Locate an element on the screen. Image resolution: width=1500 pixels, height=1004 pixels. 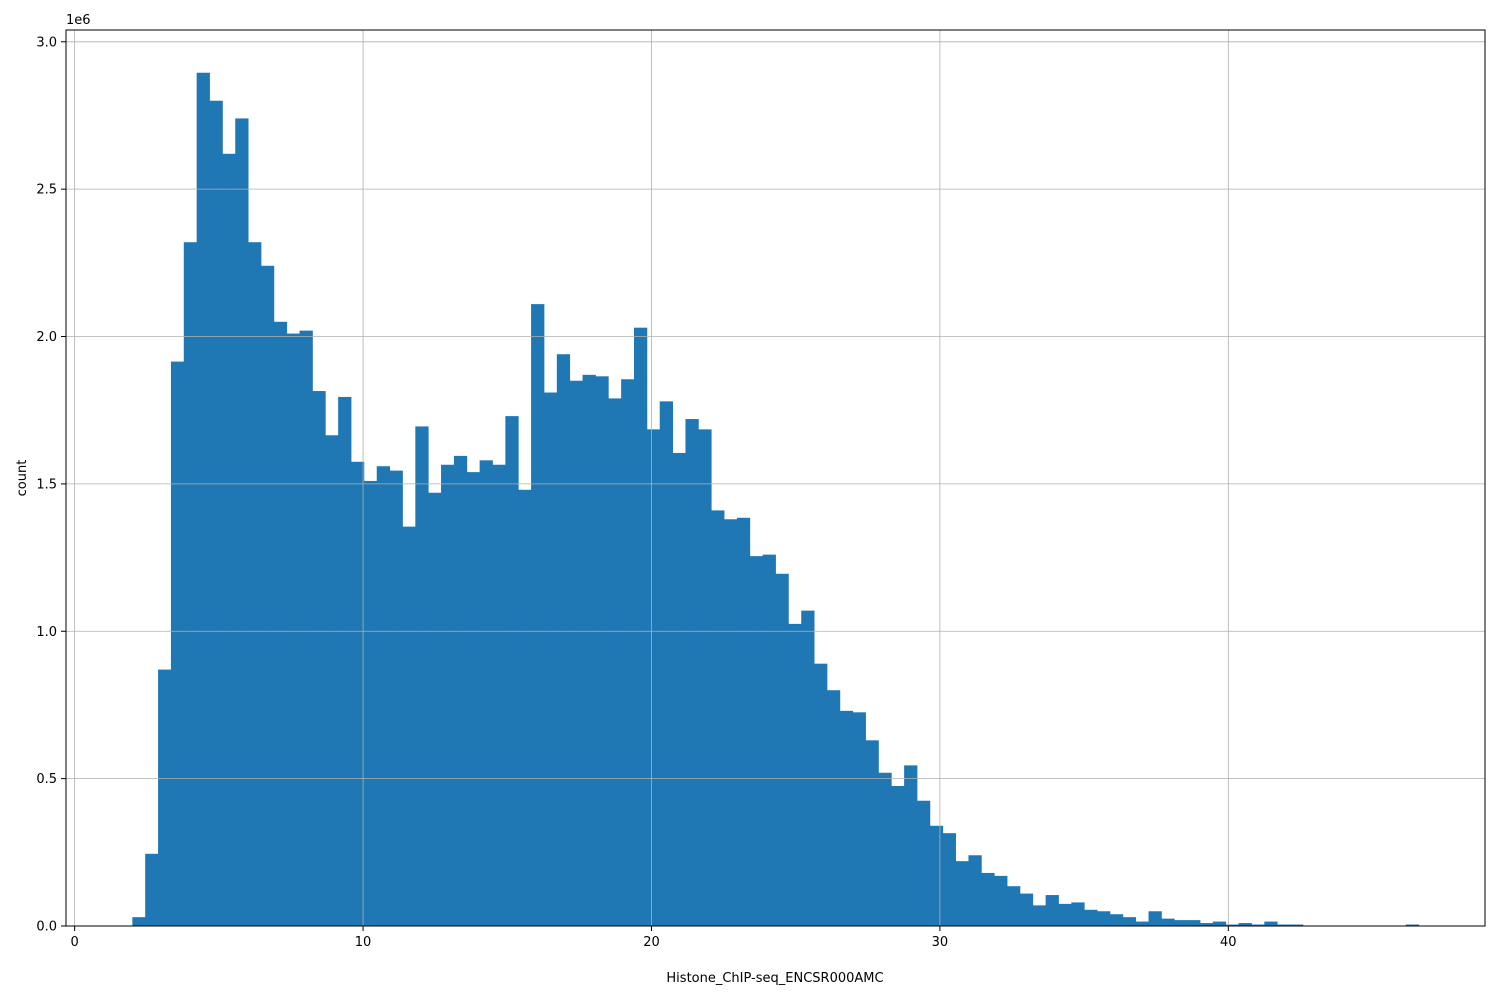
y-tick-label: 3.0 is located at coordinates (46, 42).